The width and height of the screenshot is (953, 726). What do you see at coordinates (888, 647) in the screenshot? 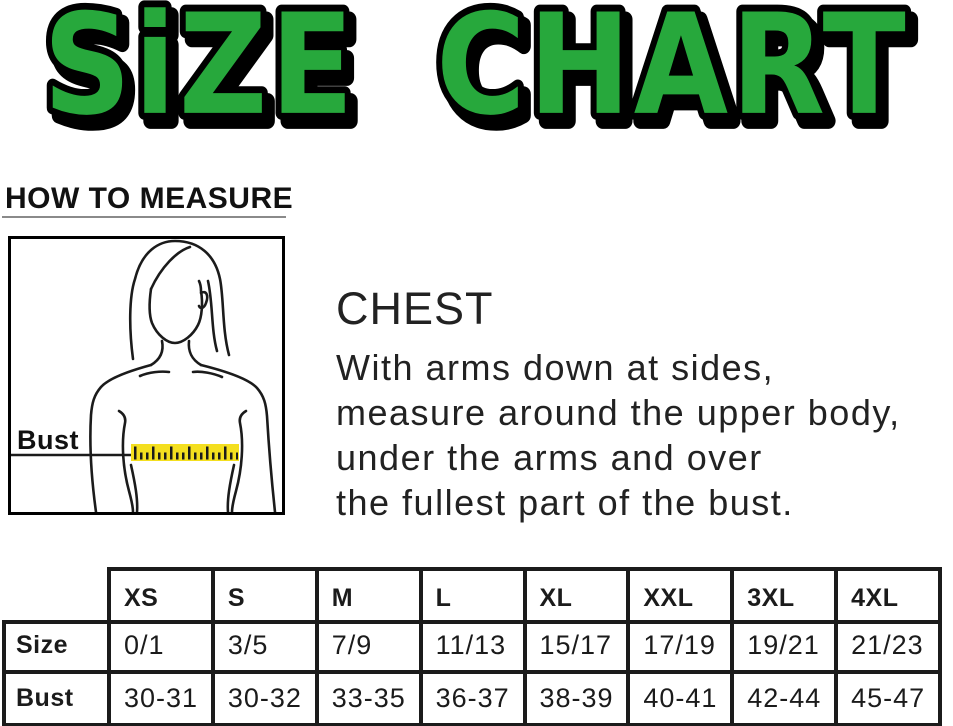
I see `table-cell: 21/23` at bounding box center [888, 647].